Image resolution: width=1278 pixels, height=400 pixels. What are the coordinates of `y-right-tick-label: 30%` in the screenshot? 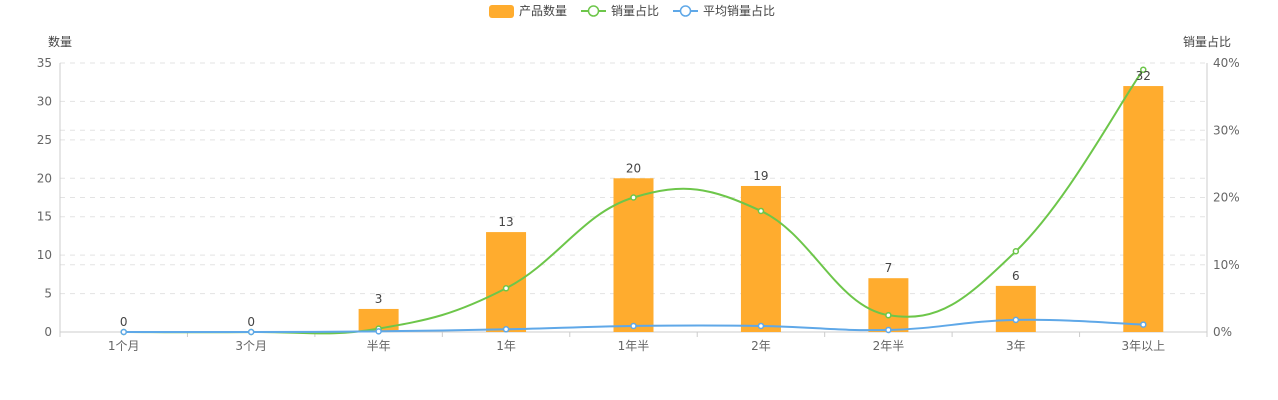 It's located at (1226, 130).